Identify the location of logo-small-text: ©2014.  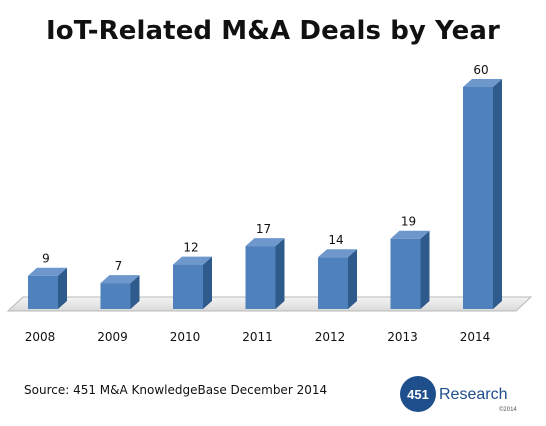
(508, 409).